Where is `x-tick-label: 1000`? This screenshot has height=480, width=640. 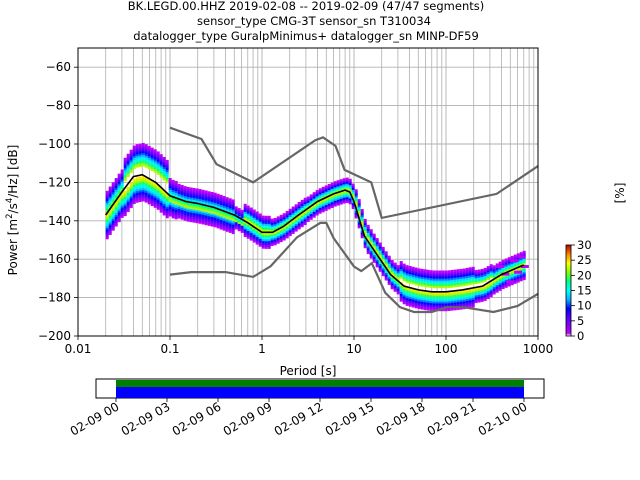
x-tick-label: 1000 is located at coordinates (538, 349).